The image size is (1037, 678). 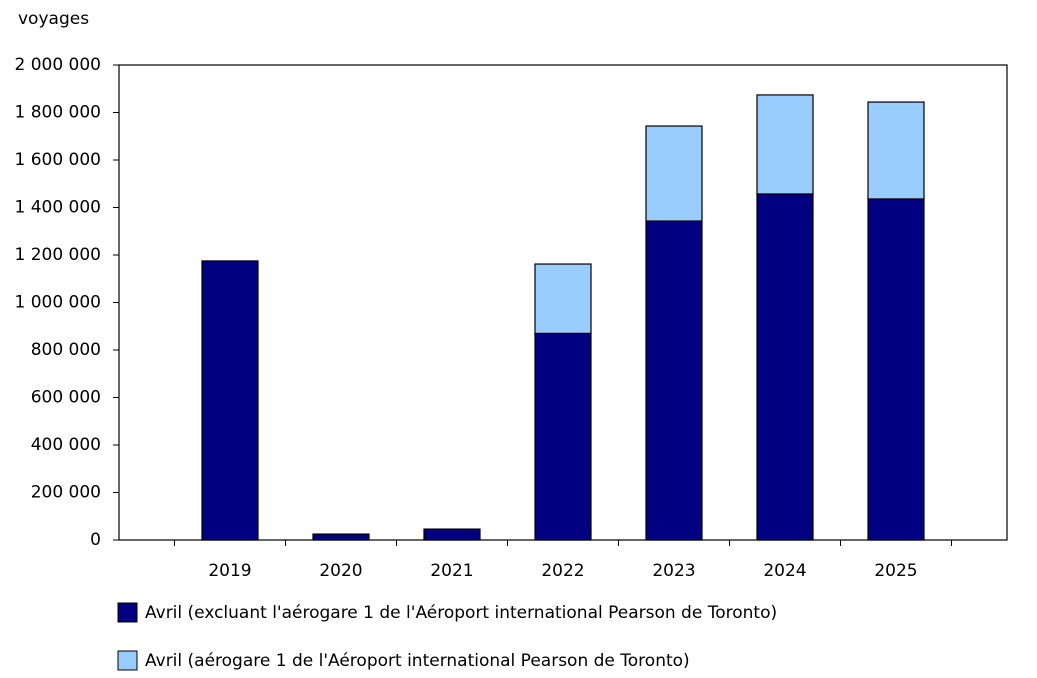 What do you see at coordinates (57, 255) in the screenshot?
I see `y-tick-label: 1 200 000` at bounding box center [57, 255].